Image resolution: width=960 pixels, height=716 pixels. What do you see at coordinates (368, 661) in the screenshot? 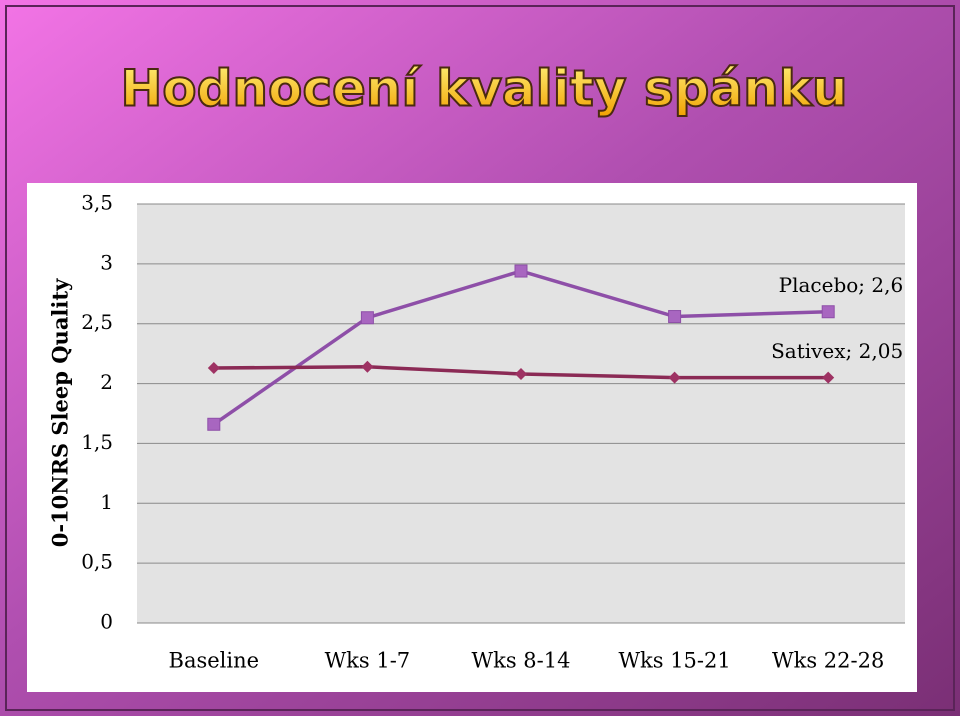
I see `x-tick-label: Wks 1-7` at bounding box center [368, 661].